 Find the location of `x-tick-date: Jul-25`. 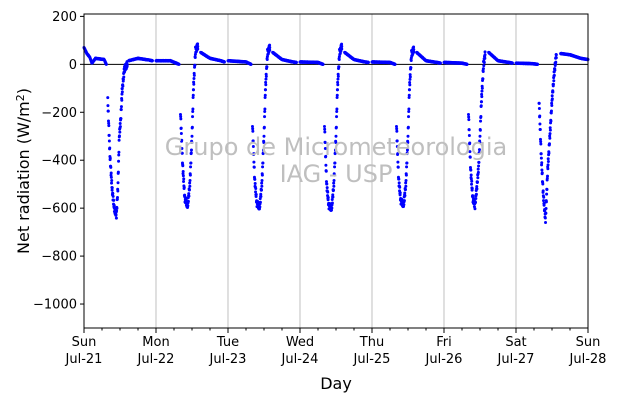

x-tick-date: Jul-25 is located at coordinates (372, 359).